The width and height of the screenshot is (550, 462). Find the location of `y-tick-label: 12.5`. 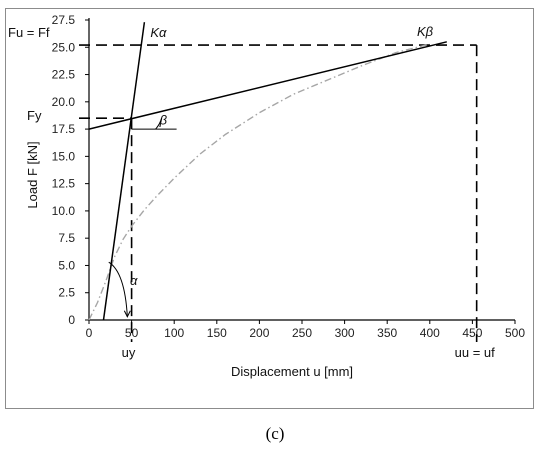

y-tick-label: 12.5 is located at coordinates (64, 184).